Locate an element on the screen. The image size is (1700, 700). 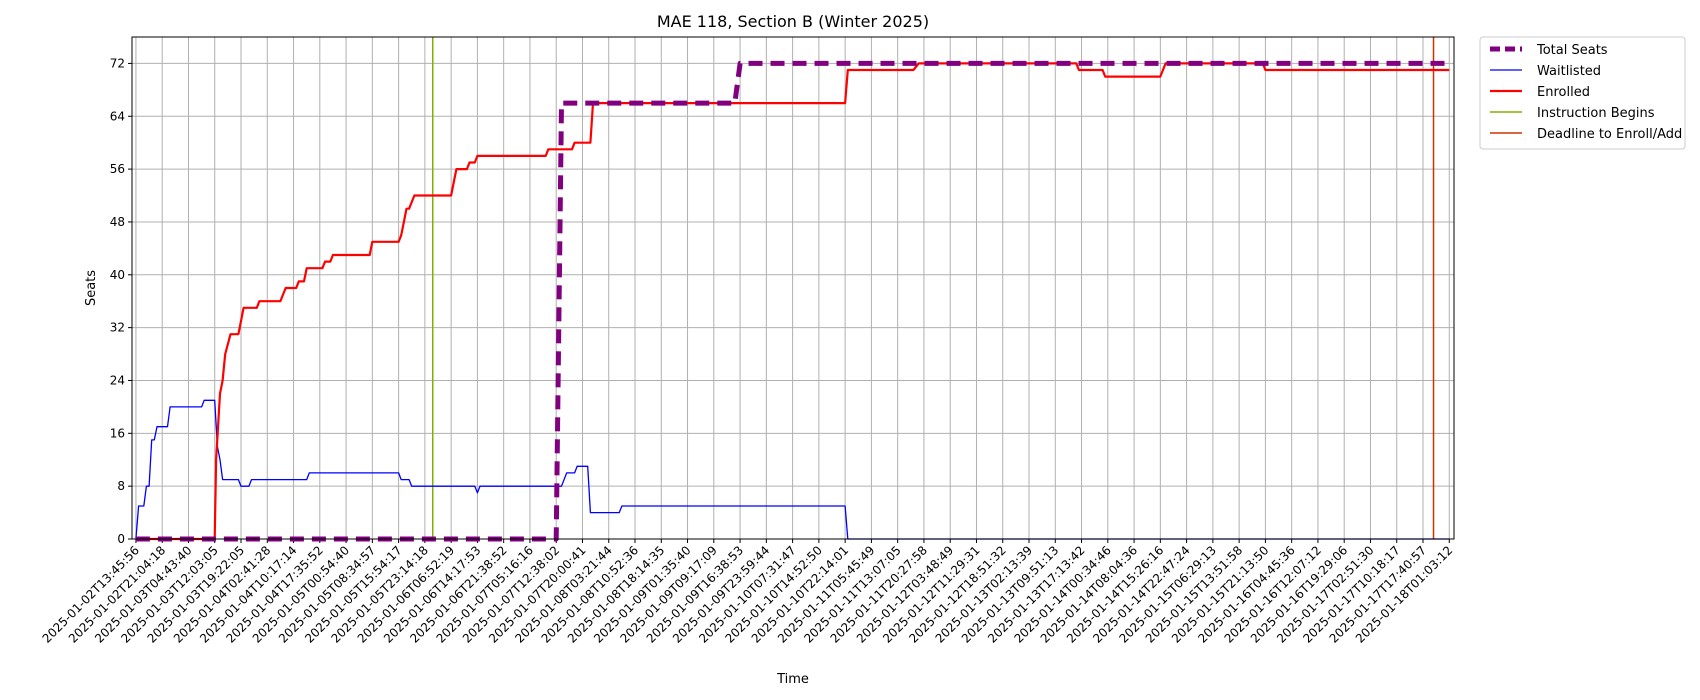
legend-entry-label: Total Seats is located at coordinates (1572, 50).